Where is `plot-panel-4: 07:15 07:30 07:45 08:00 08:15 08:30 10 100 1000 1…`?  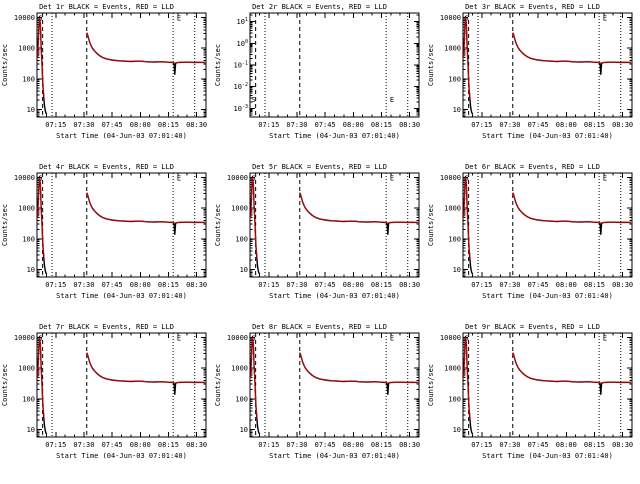
plot-panel-4: 07:15 07:30 07:45 08:00 08:15 08:30 10 100 1000 1… is located at coordinates (106, 240).